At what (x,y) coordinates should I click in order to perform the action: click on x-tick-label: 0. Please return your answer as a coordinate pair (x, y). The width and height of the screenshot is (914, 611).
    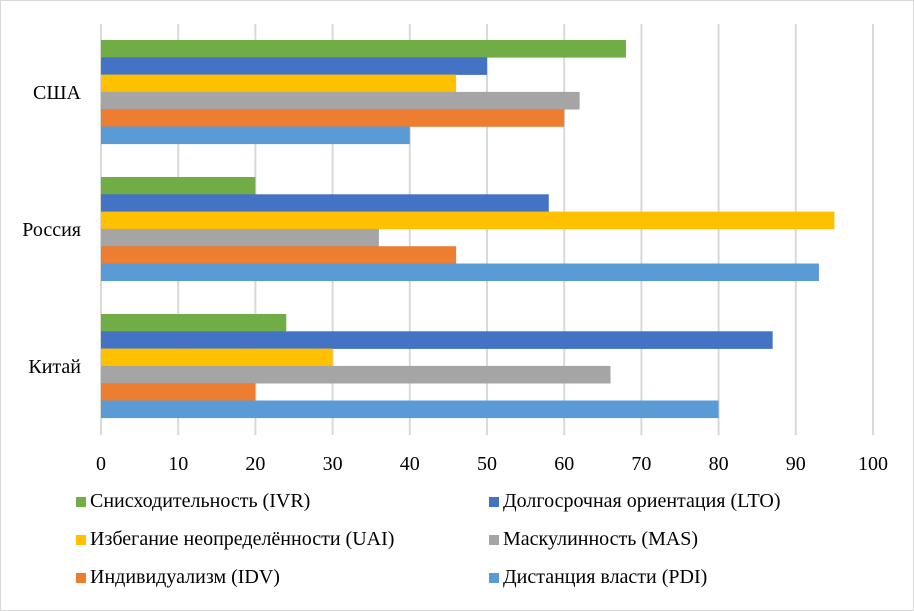
    Looking at the image, I should click on (101, 464).